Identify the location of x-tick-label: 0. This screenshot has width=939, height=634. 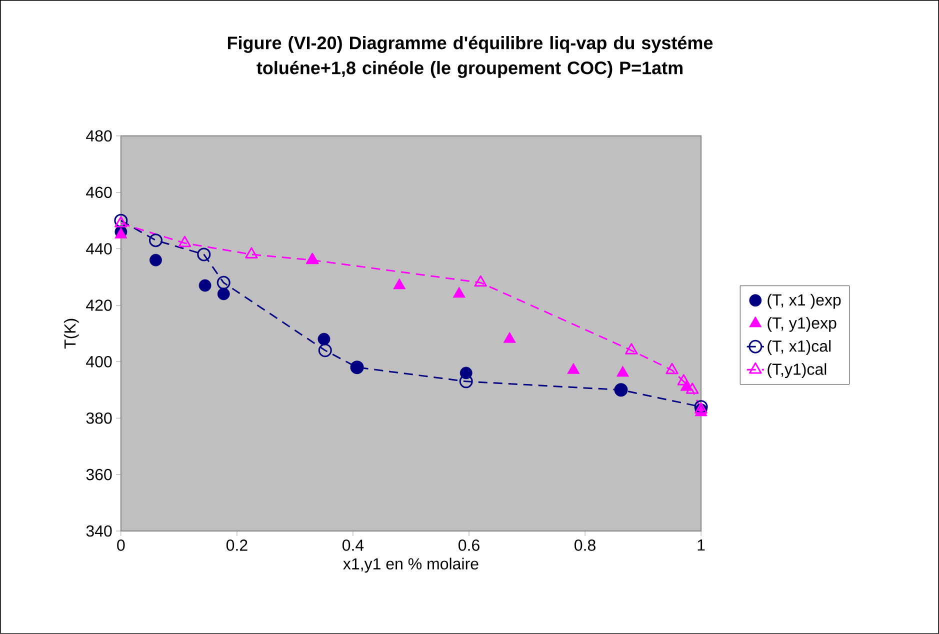
(121, 545).